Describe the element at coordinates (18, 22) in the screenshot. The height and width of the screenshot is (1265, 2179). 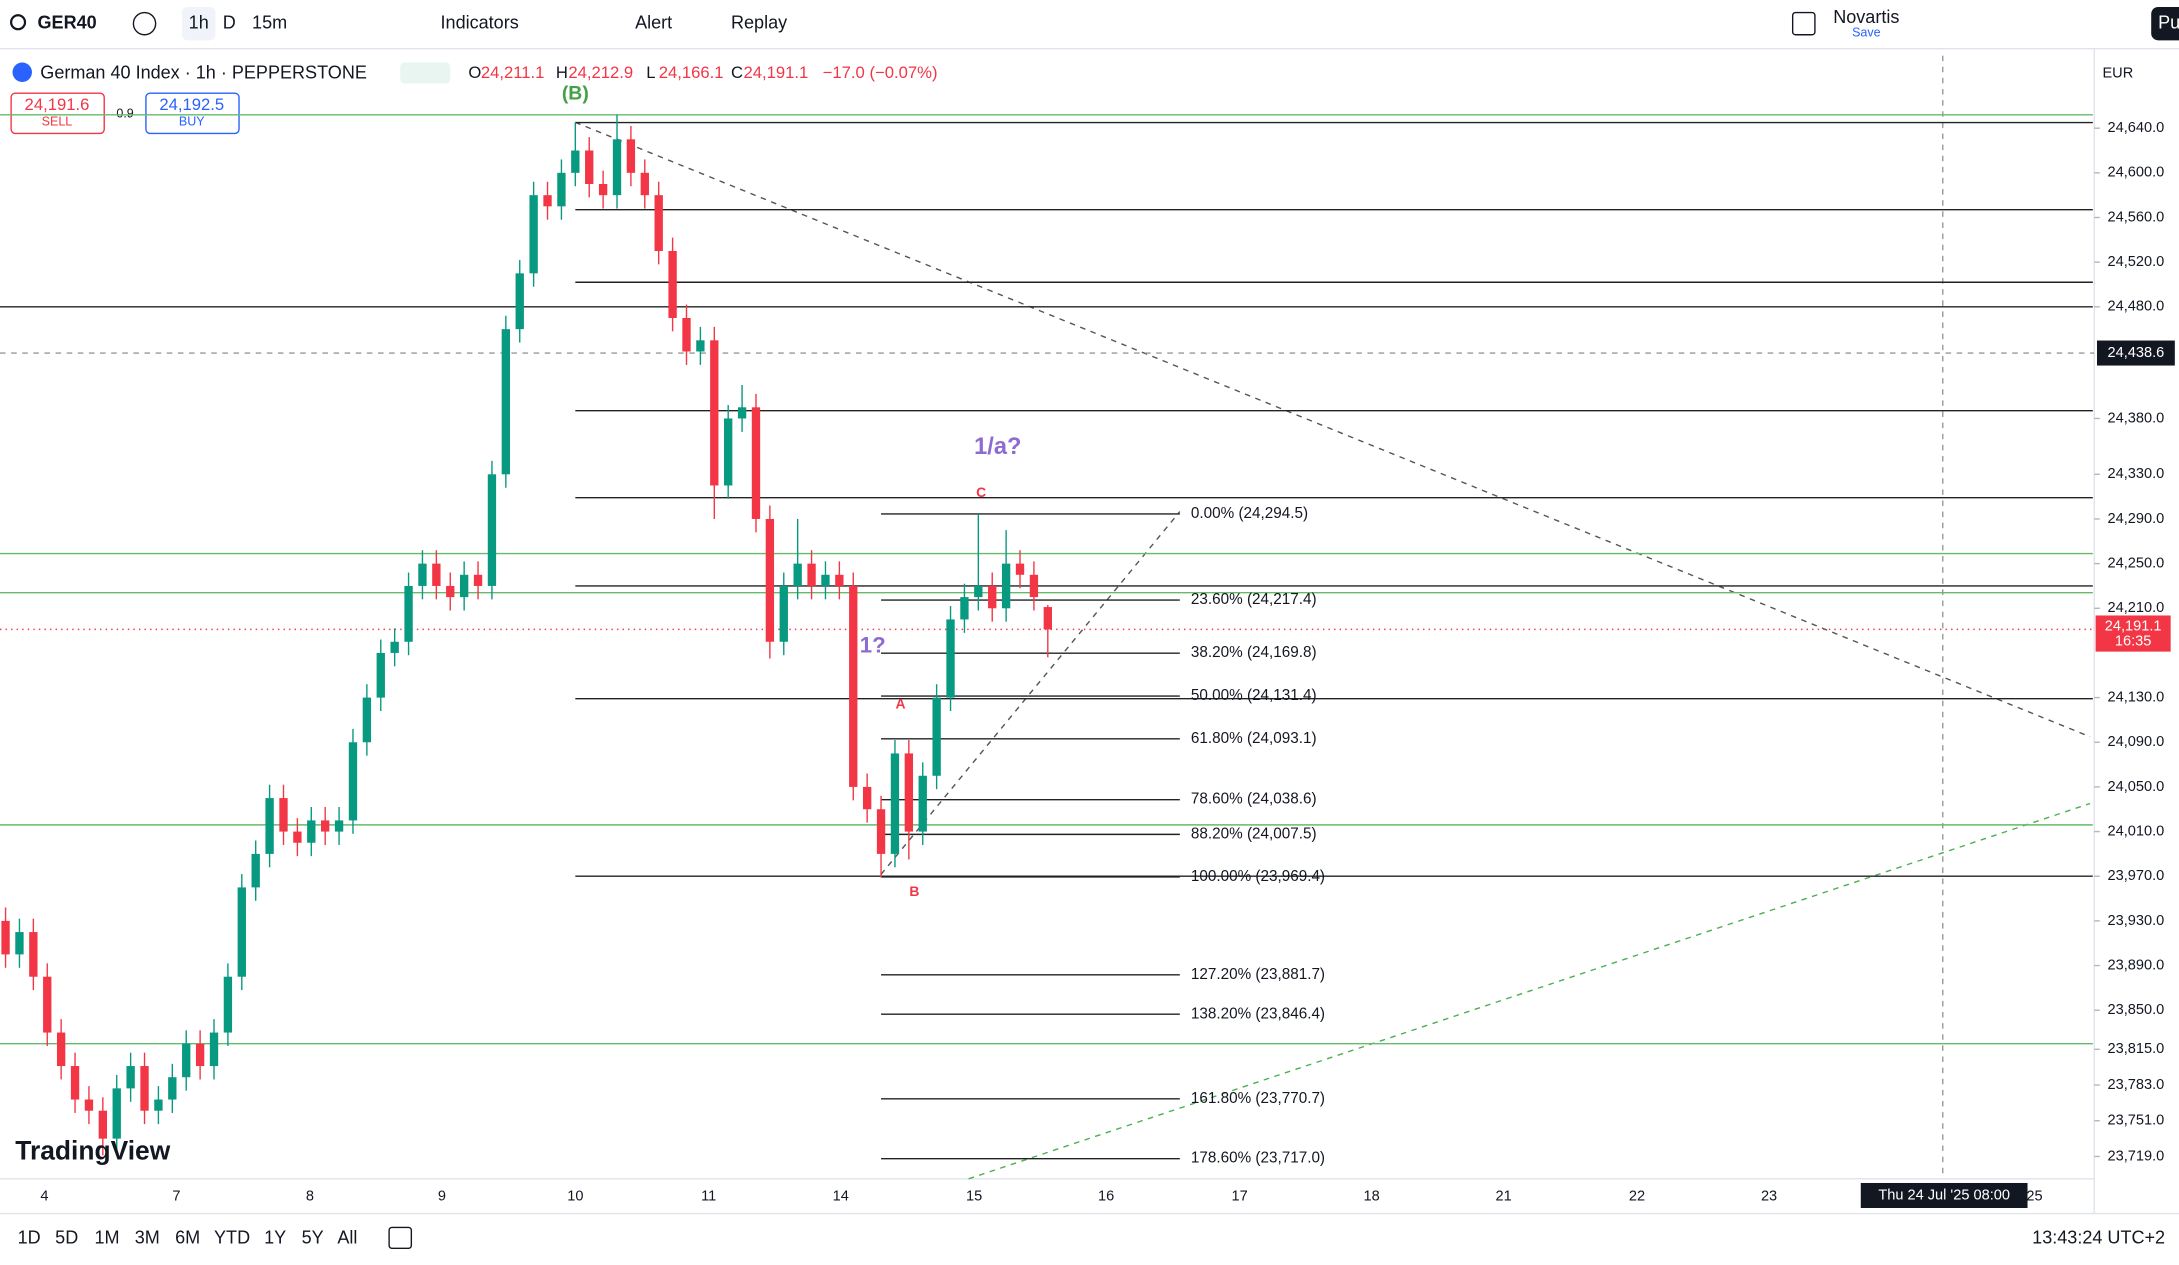
I see `search-icon` at that location.